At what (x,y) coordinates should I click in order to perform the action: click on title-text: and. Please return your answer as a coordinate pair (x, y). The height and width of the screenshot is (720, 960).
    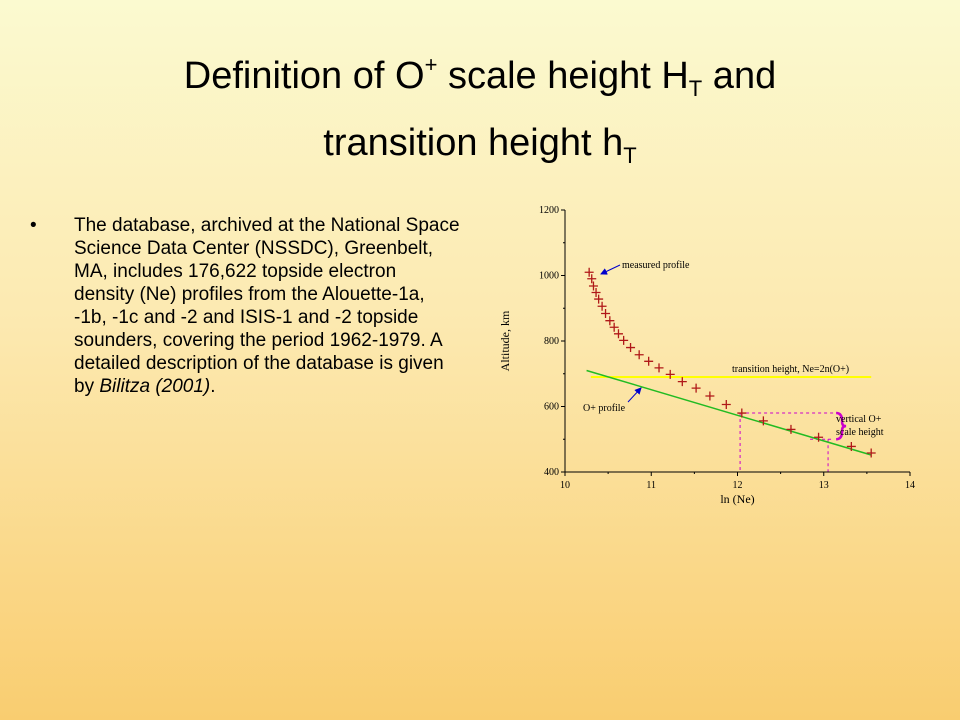
    Looking at the image, I should click on (739, 76).